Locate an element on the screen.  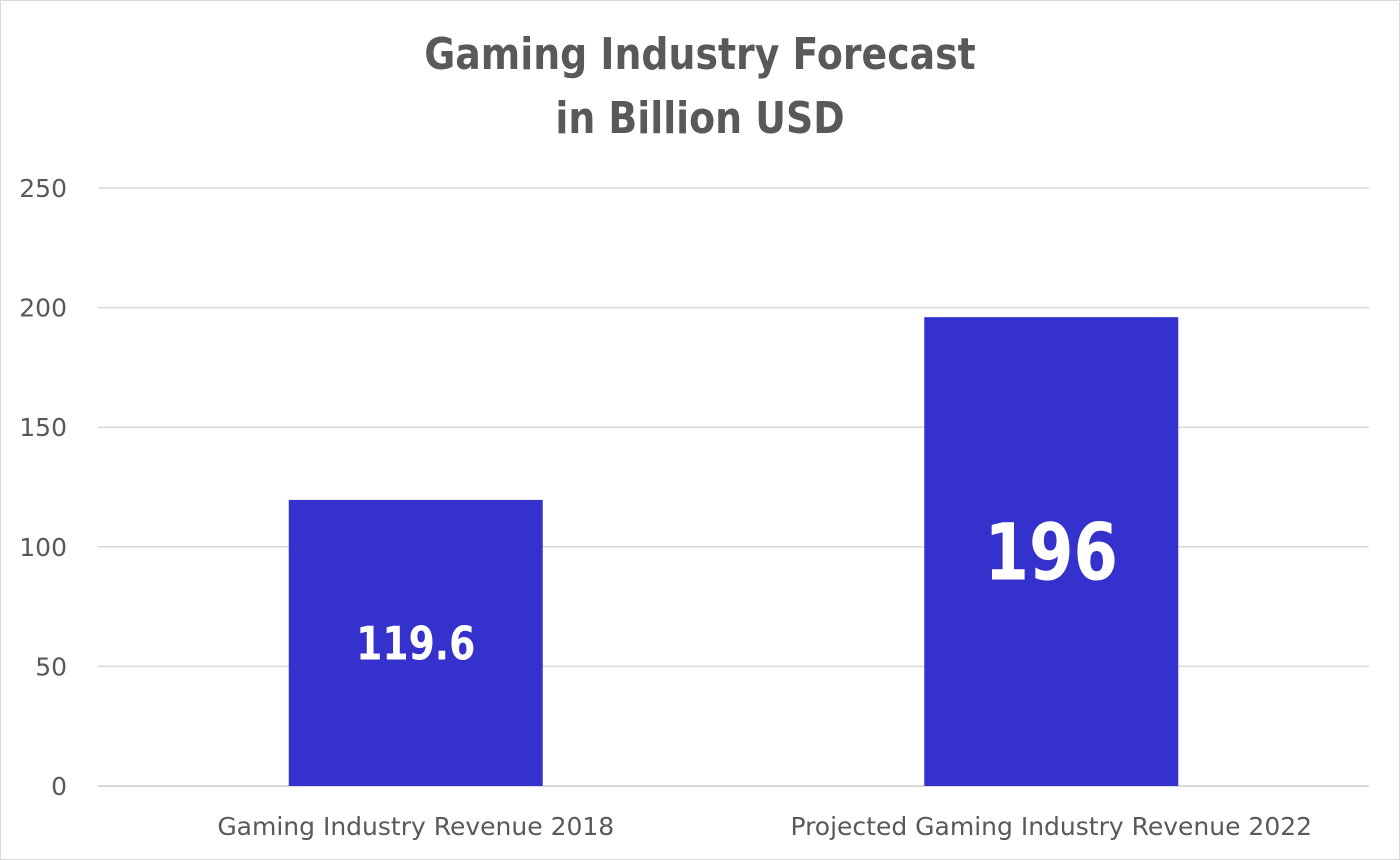
chart-title-line-2: in Billion USD is located at coordinates (700, 118).